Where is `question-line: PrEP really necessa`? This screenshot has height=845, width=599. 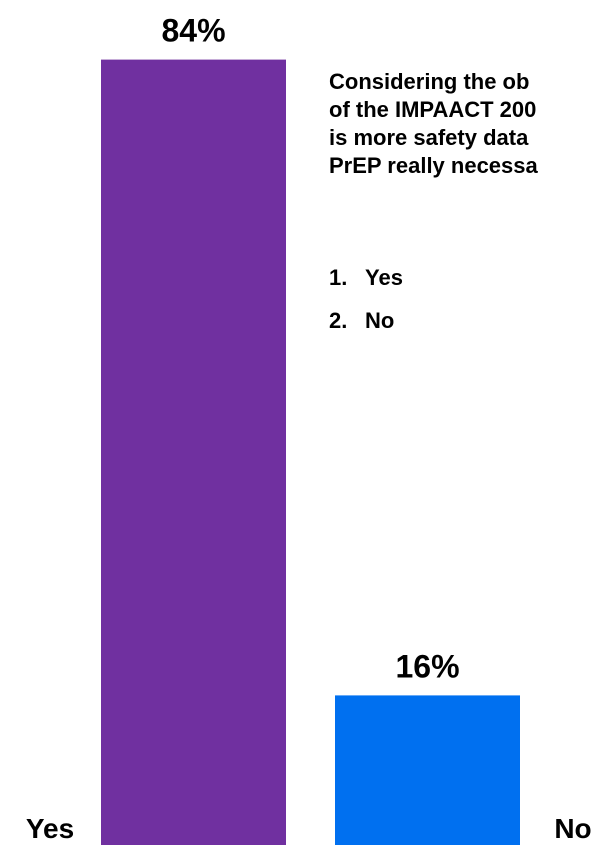 question-line: PrEP really necessa is located at coordinates (433, 165).